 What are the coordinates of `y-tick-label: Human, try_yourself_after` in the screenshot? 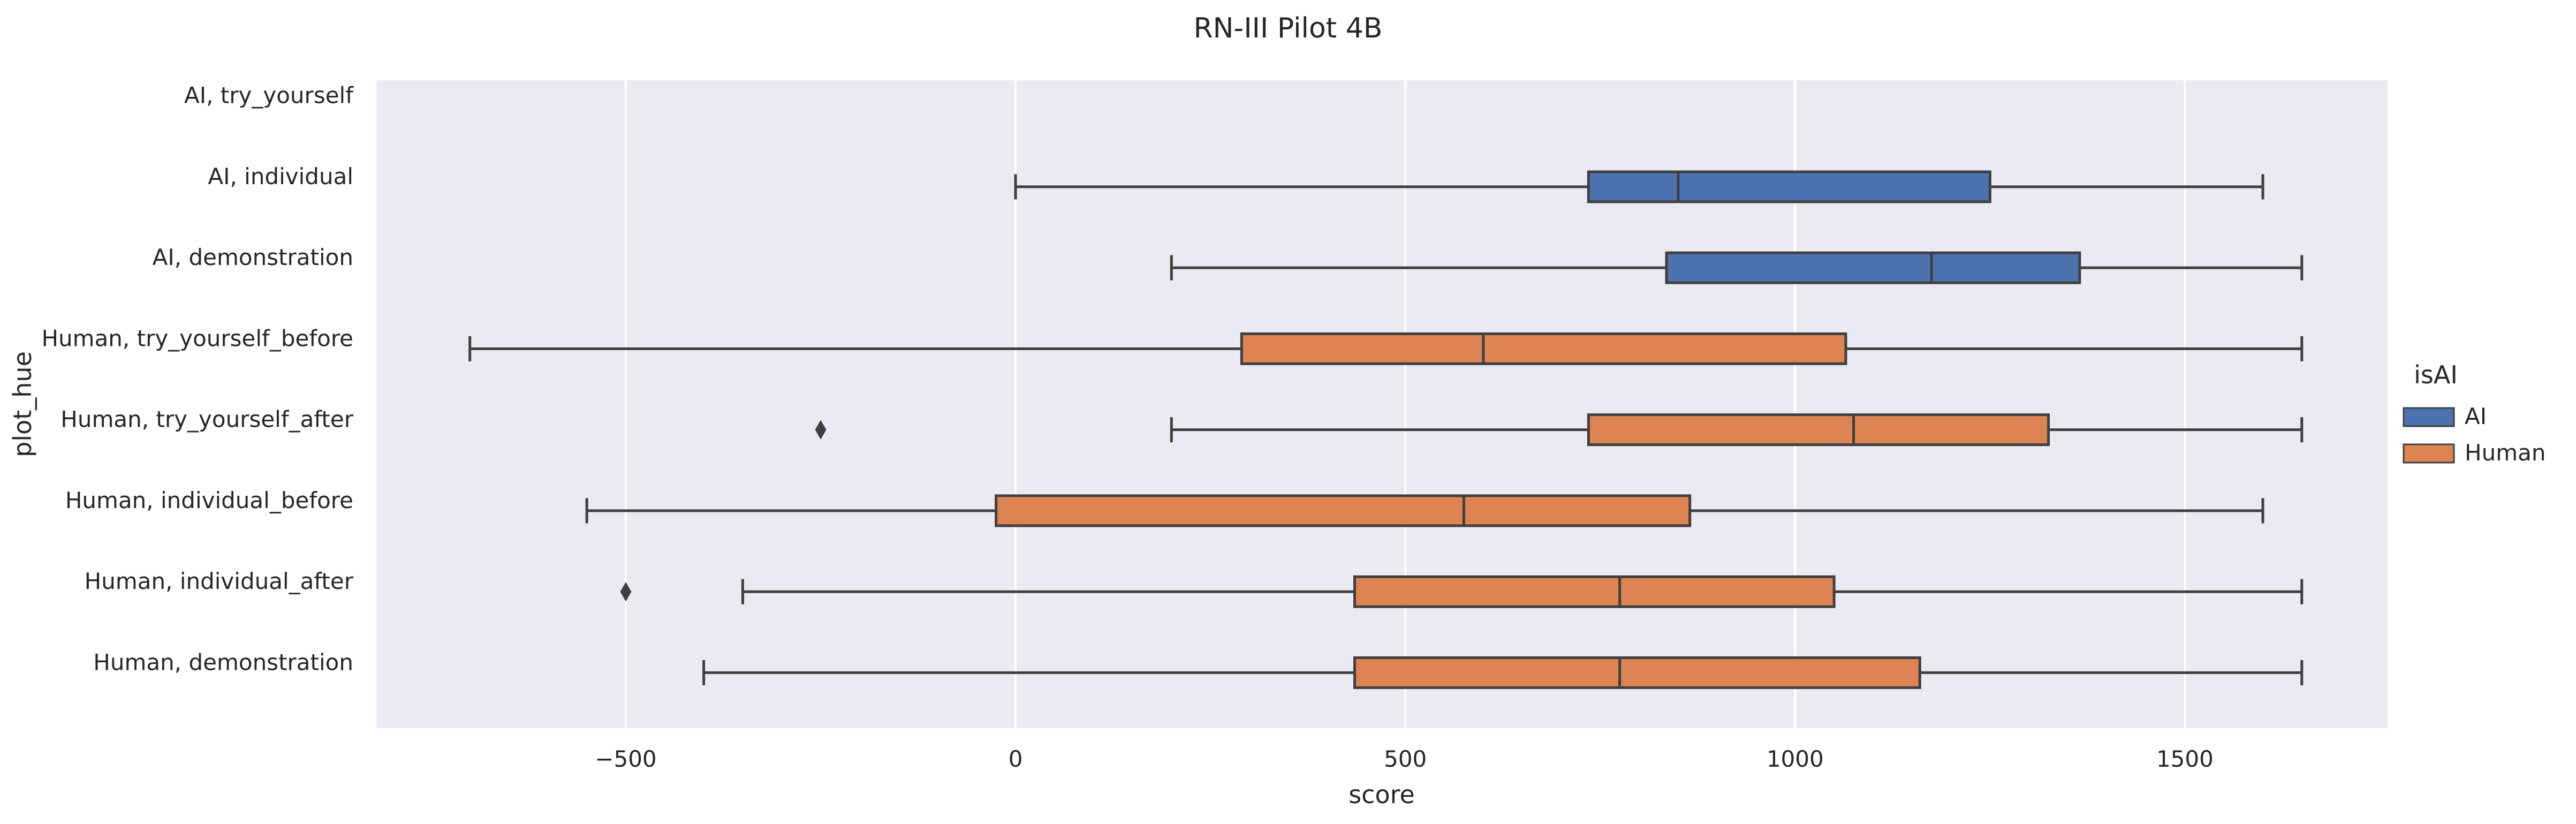 It's located at (206, 419).